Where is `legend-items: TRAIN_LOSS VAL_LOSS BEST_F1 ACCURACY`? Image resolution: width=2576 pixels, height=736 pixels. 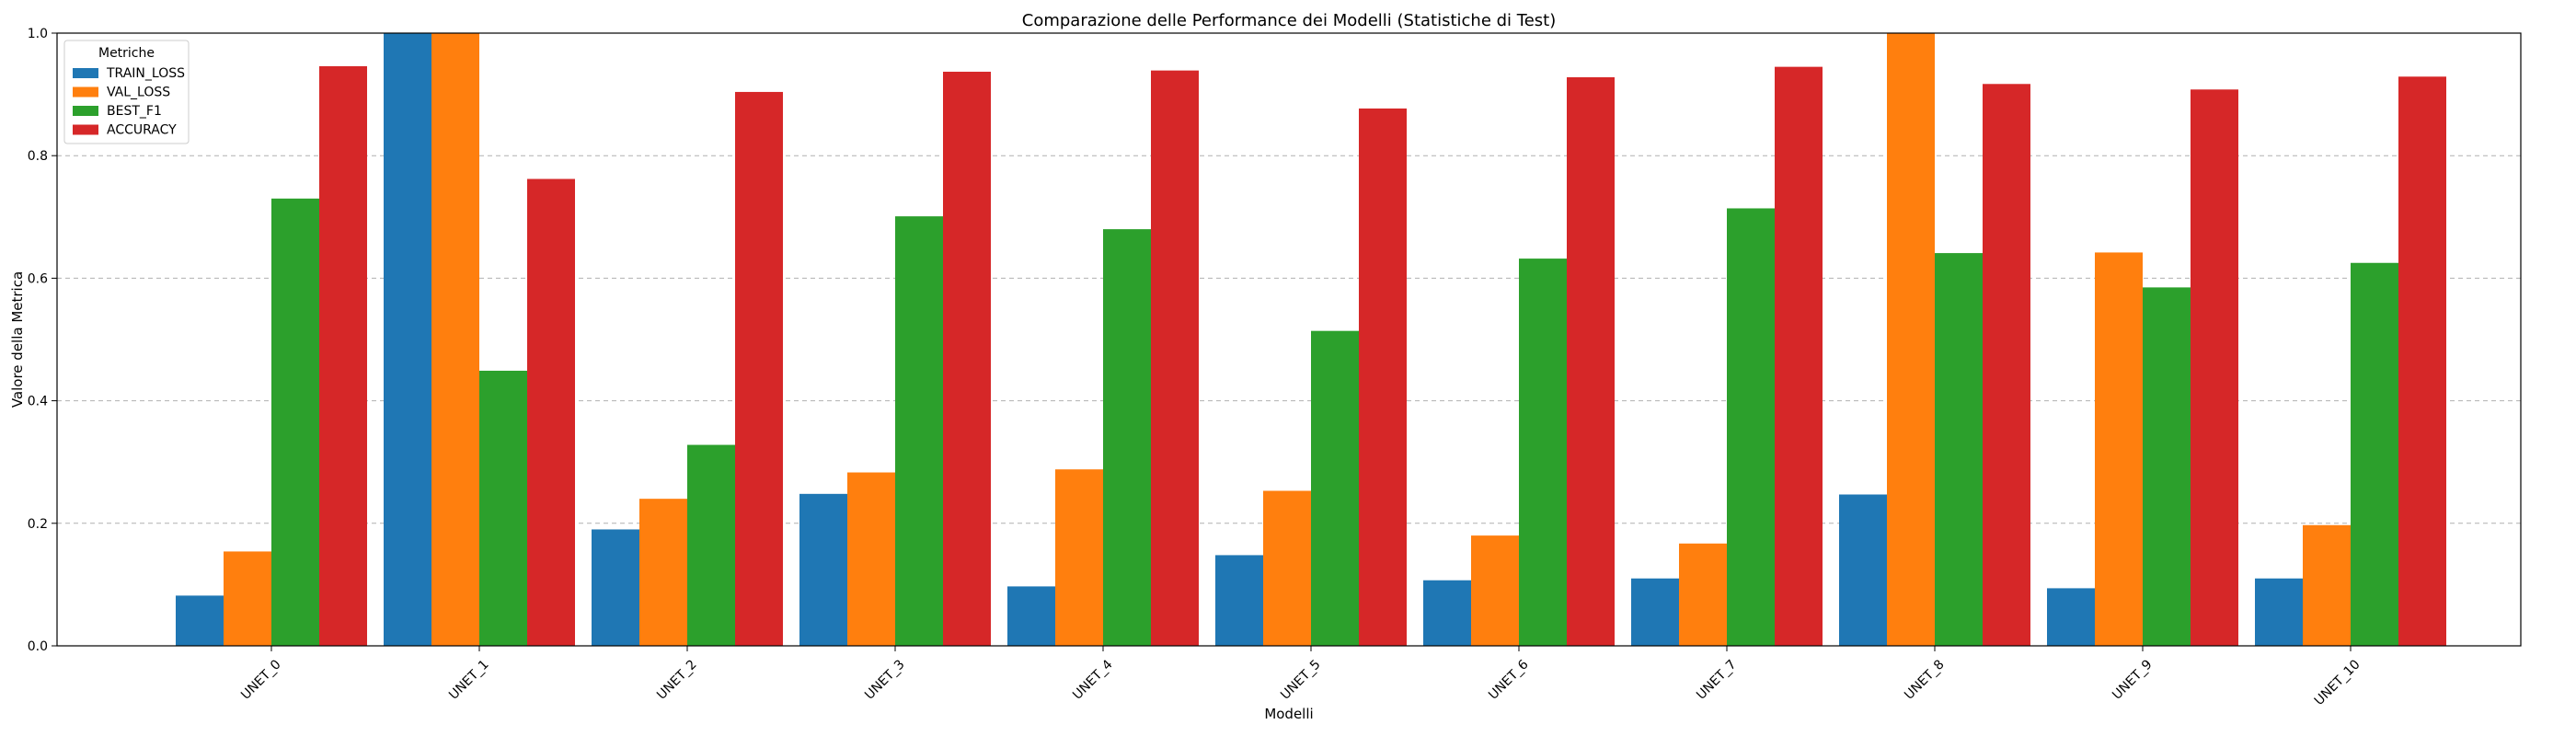
legend-items: TRAIN_LOSS VAL_LOSS BEST_F1 ACCURACY is located at coordinates (129, 102).